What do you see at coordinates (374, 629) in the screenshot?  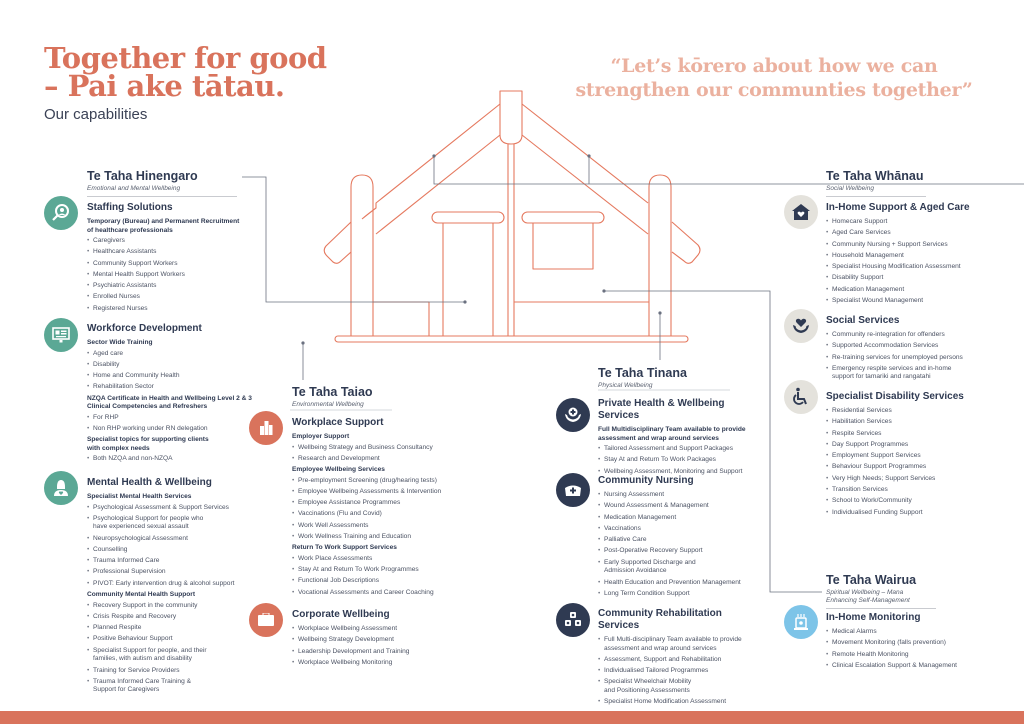 I see `list-item: Workplace Wellbeing Assessment` at bounding box center [374, 629].